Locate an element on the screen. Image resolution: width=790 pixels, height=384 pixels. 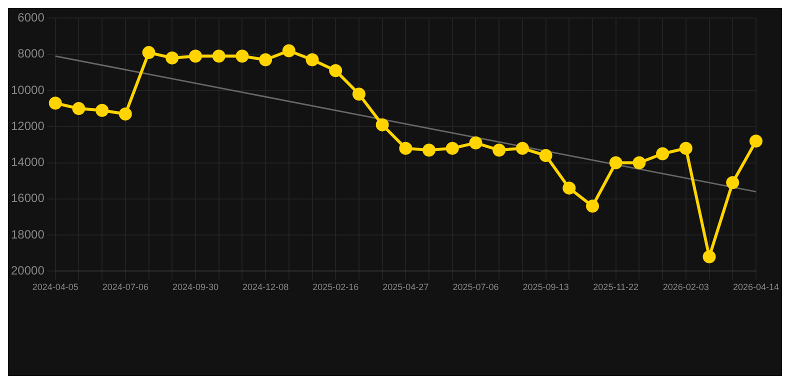
x-tick-label: 2024-09-30 is located at coordinates (195, 287).